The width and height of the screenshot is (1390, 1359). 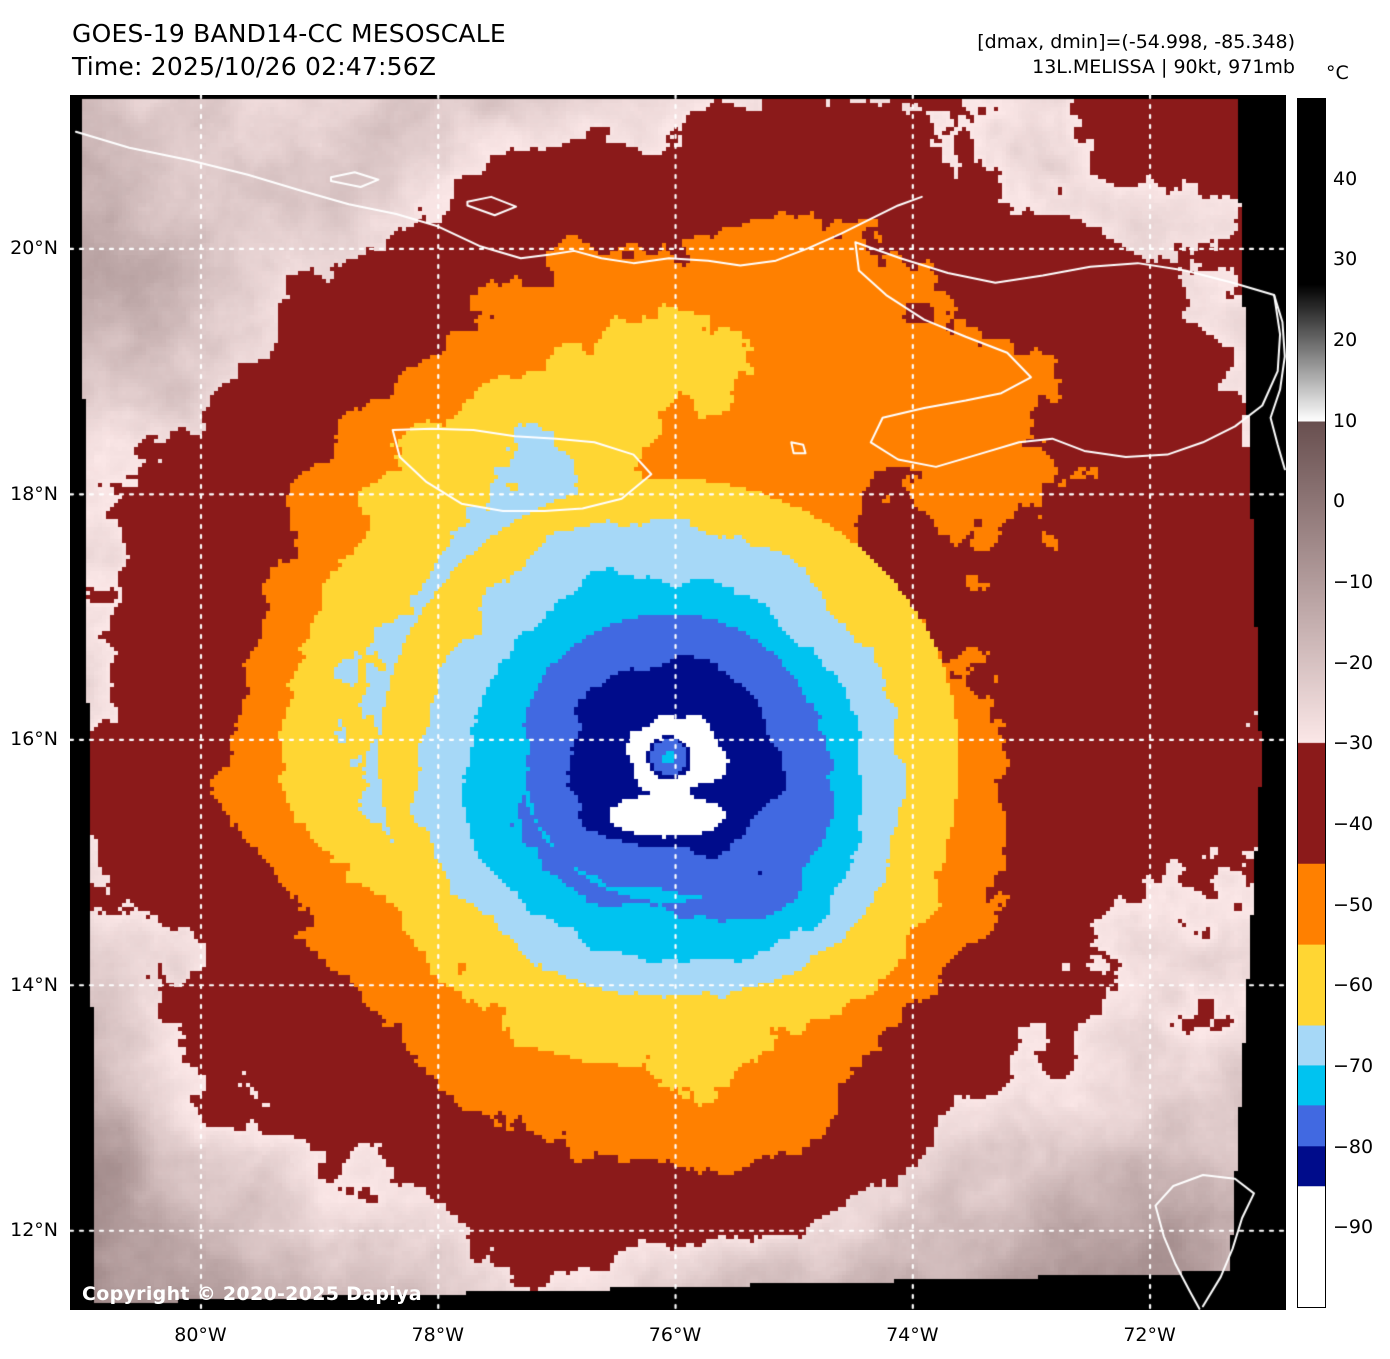 I want to click on colorbar-tick--70: −70, so click(x=1353, y=1066).